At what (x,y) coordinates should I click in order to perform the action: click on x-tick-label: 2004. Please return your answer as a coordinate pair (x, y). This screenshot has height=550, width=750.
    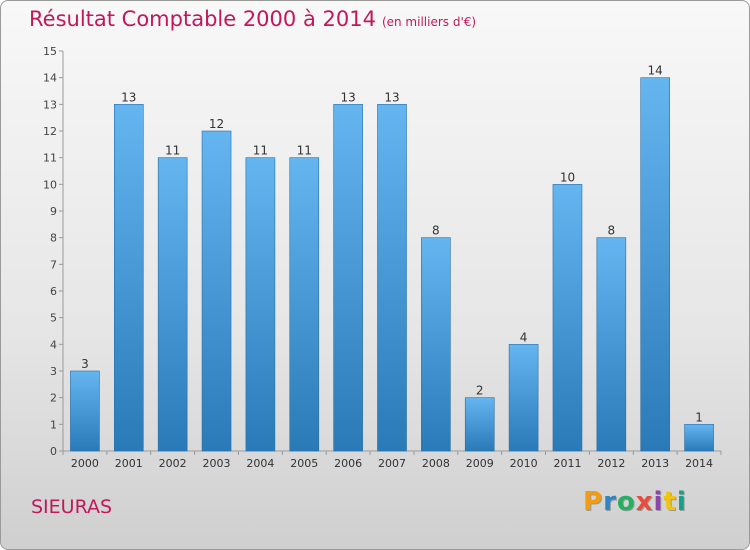
    Looking at the image, I should click on (260, 463).